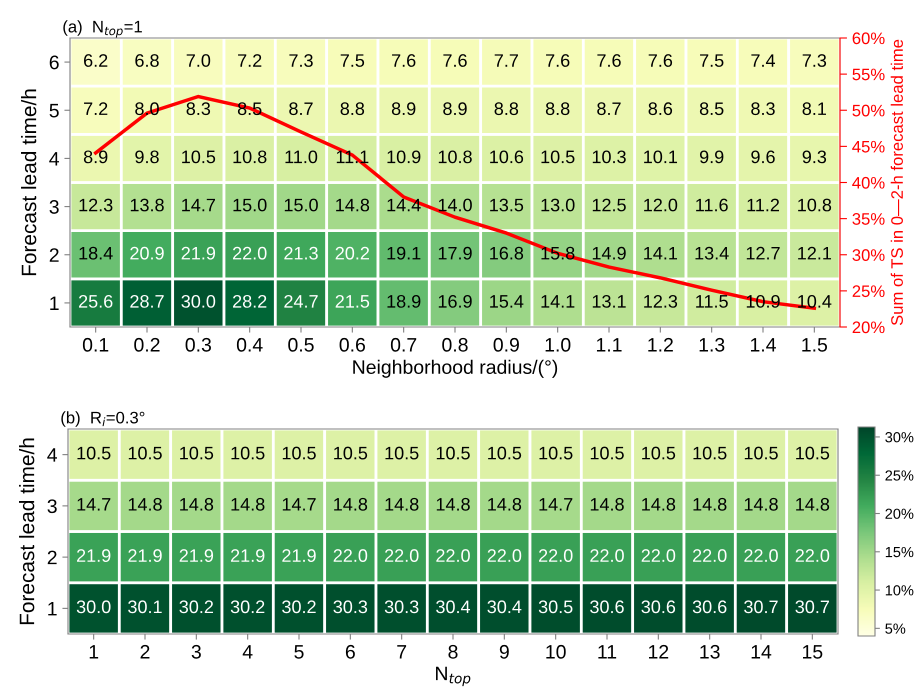  I want to click on data-label: 30.1, so click(145, 607).